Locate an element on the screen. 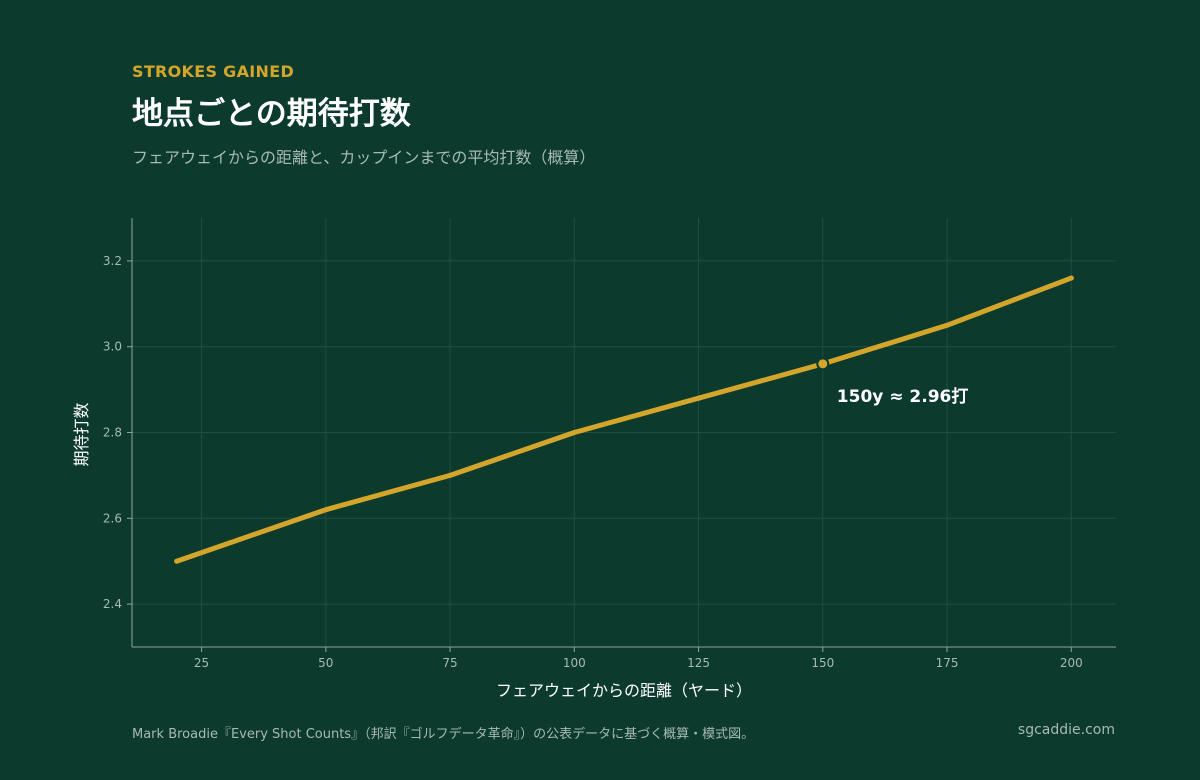 The image size is (1200, 780). eyebrow-label: STROKES GAINED is located at coordinates (213, 71).